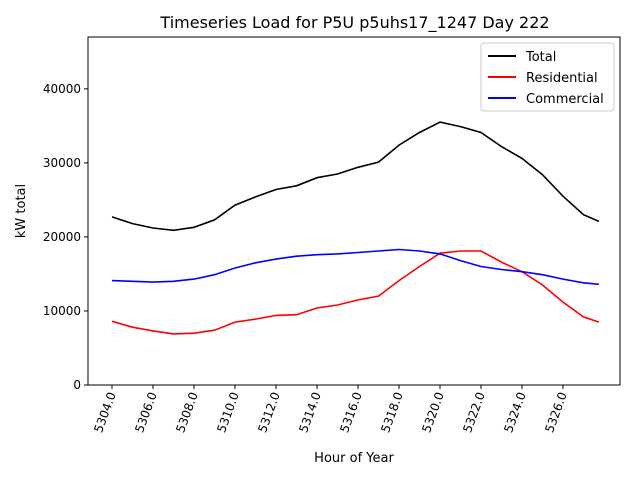  What do you see at coordinates (62, 311) in the screenshot?
I see `y-tick-label: 10000` at bounding box center [62, 311].